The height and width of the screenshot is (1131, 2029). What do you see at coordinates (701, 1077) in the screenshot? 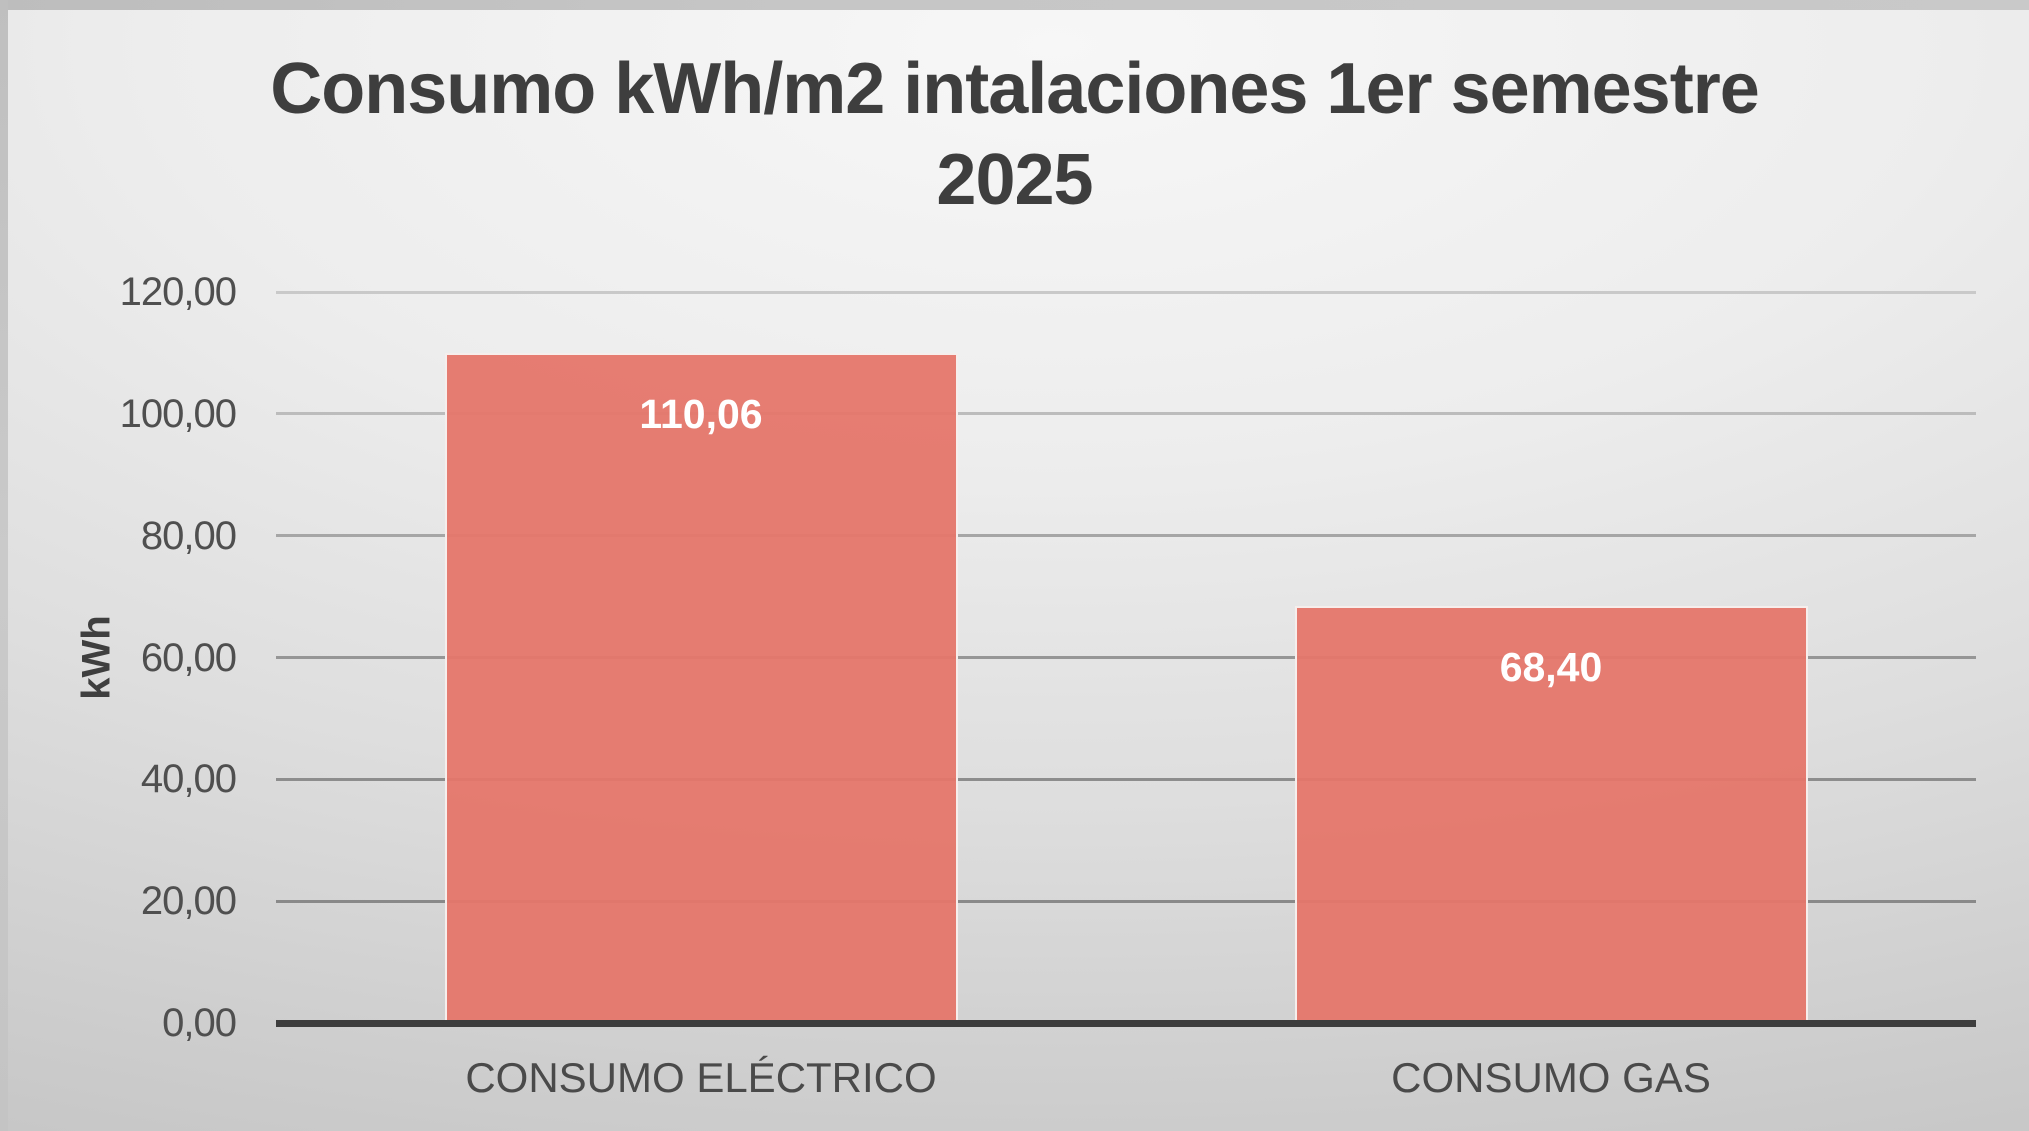
I see `x-category-label-consumo-electrico: CONSUMO ELÉCTRICO` at bounding box center [701, 1077].